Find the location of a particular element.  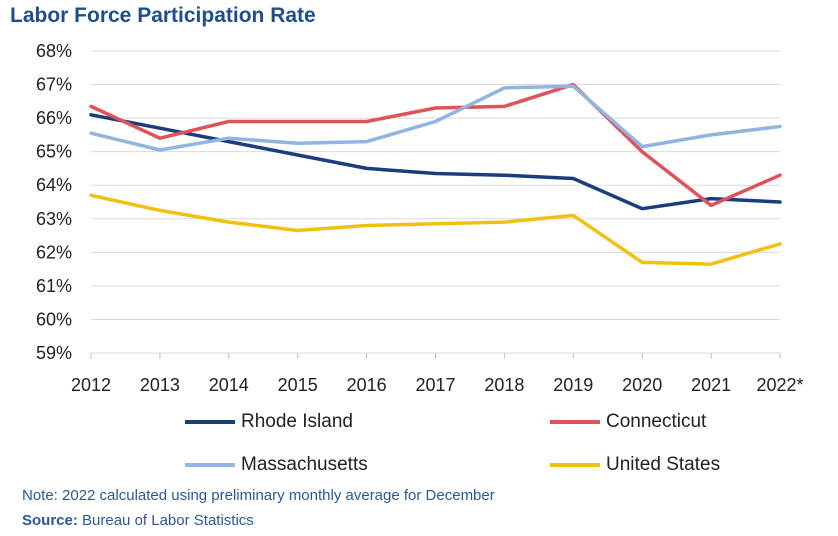

x-tick-label: 2014 is located at coordinates (229, 385).